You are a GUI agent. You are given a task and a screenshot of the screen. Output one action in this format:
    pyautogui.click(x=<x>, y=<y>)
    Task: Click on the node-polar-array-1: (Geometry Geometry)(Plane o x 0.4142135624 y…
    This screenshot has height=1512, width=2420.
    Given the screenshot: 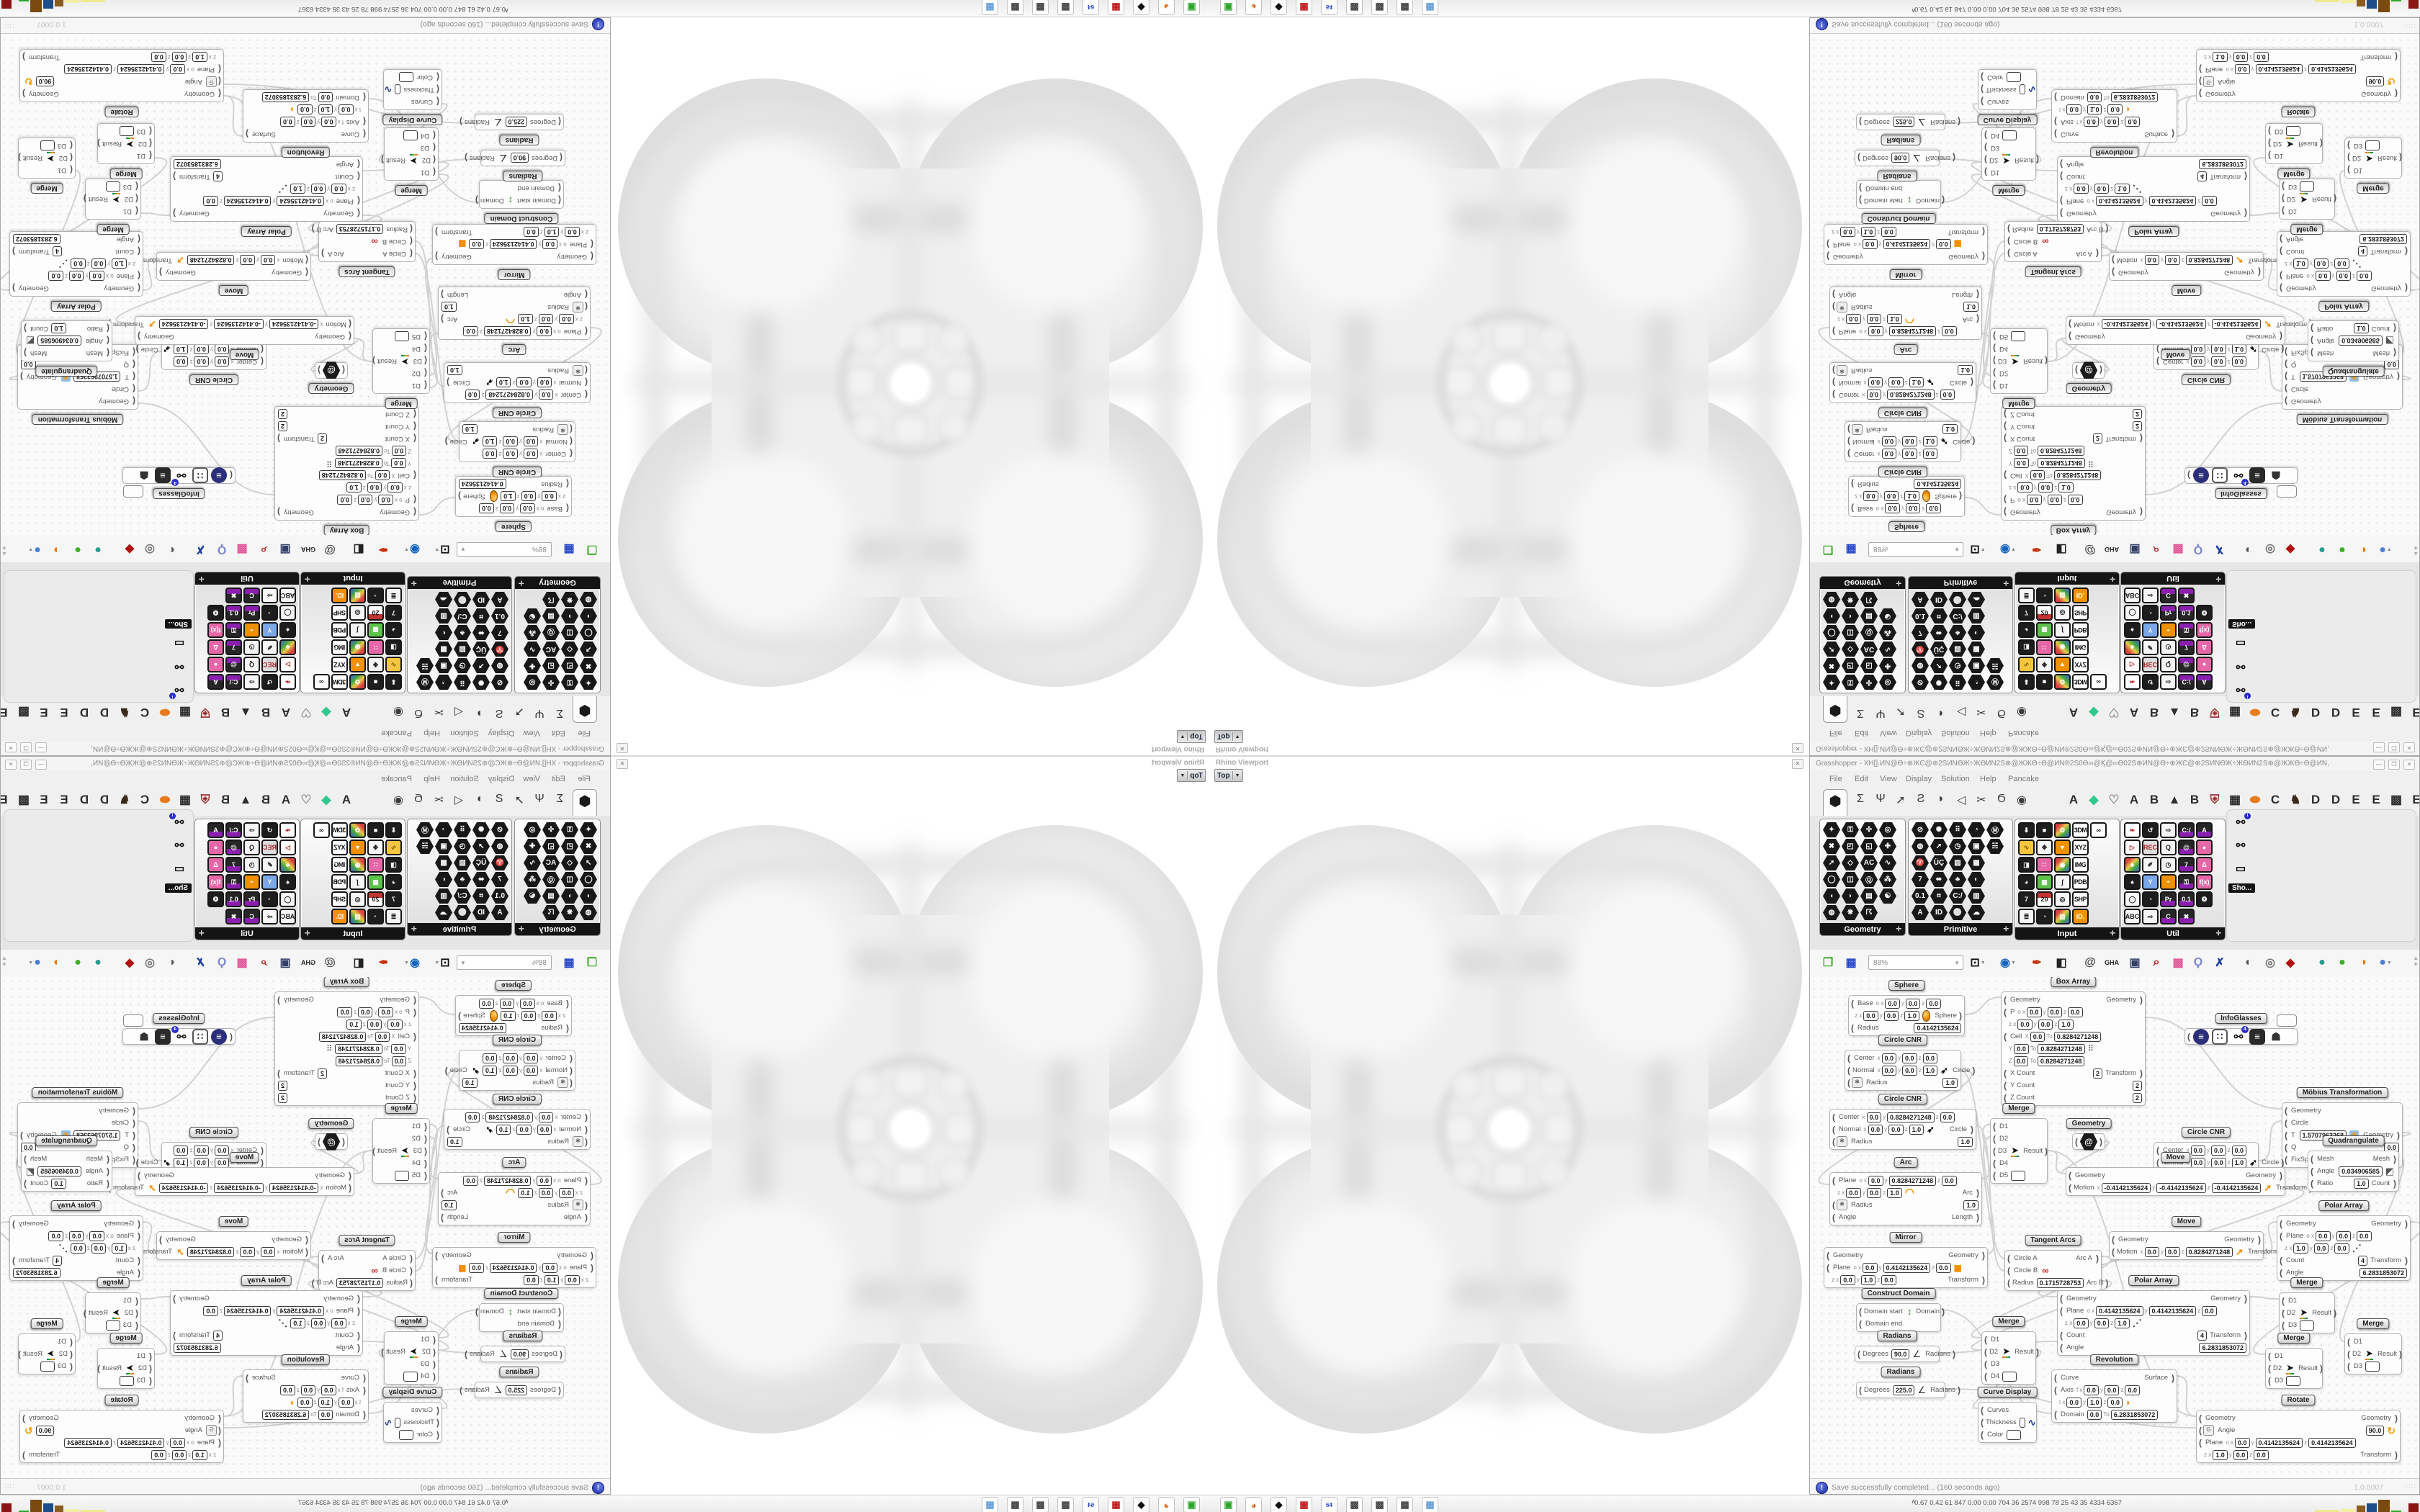 What is the action you would take?
    pyautogui.click(x=2153, y=1323)
    